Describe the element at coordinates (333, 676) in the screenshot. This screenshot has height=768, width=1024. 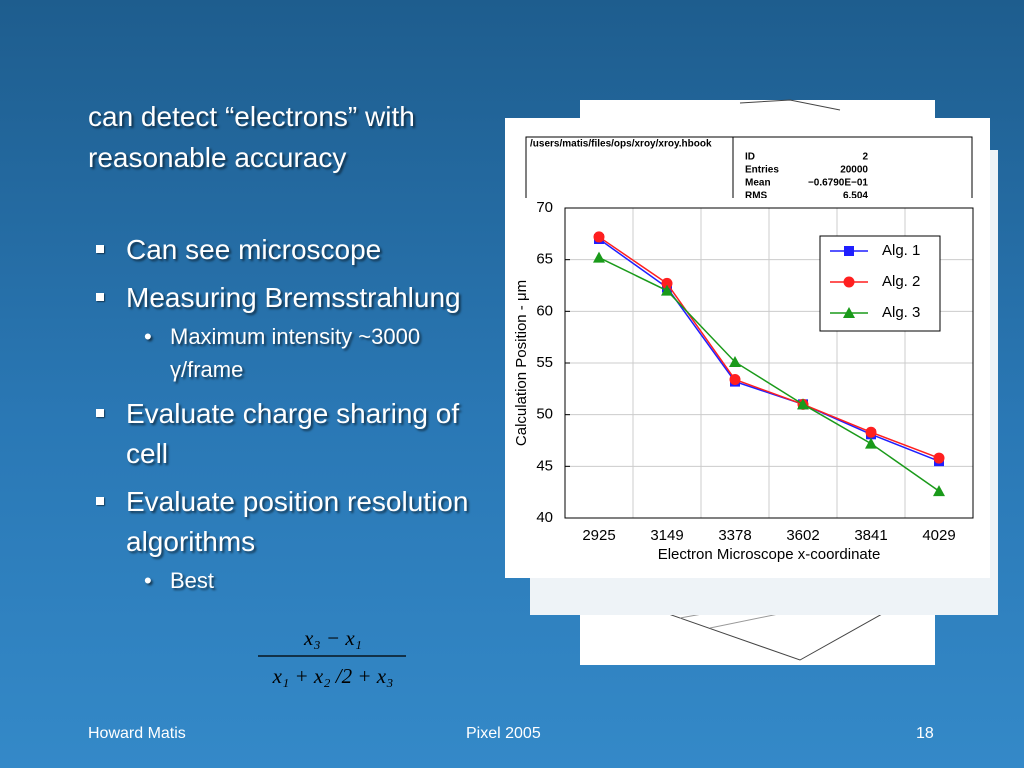
I see `formula-denominator: x₁ + x₂ /2 + x₃` at that location.